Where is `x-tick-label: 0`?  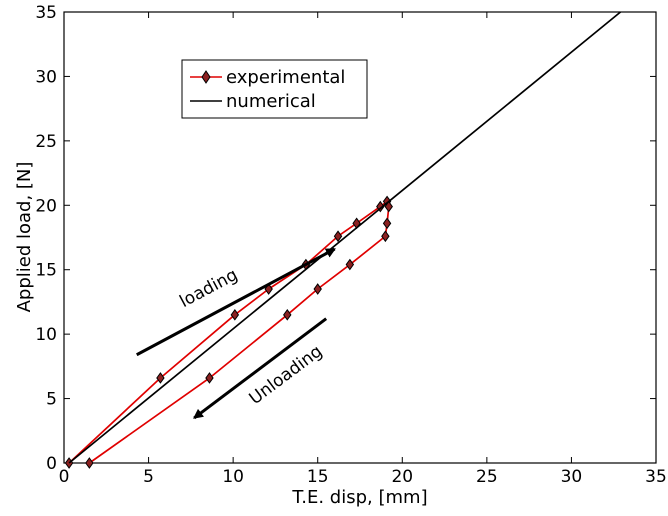 x-tick-label: 0 is located at coordinates (64, 477).